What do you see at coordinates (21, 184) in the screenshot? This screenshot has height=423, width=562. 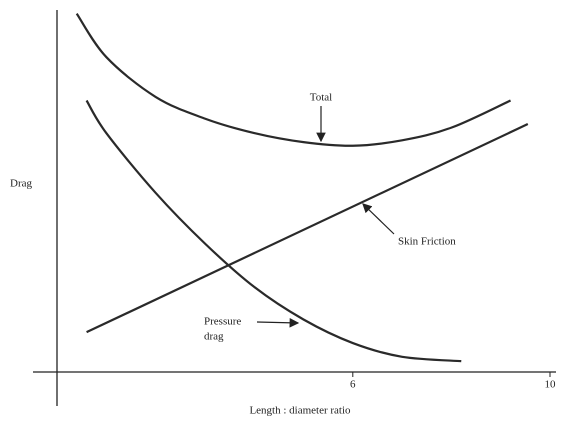 I see `y-axis-label: Drag` at bounding box center [21, 184].